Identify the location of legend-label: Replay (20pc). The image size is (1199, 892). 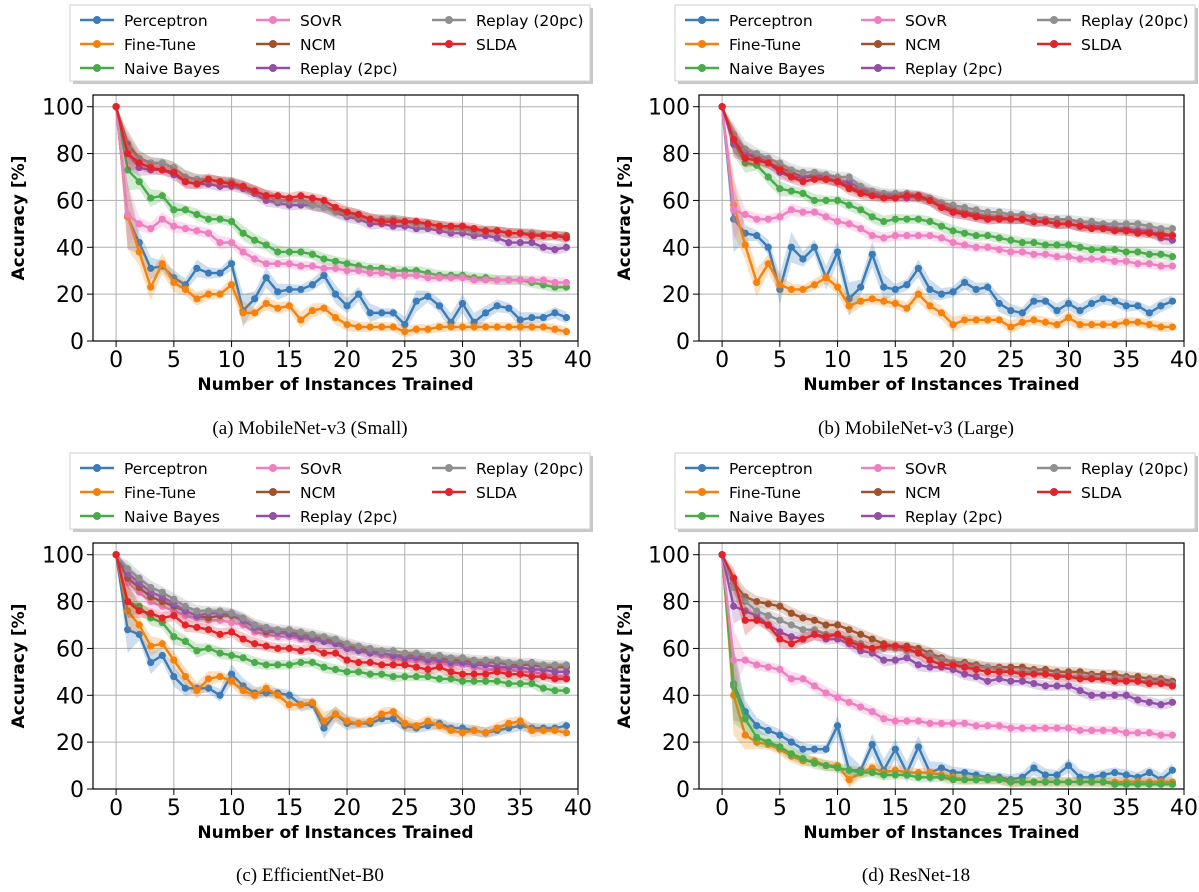
(530, 469).